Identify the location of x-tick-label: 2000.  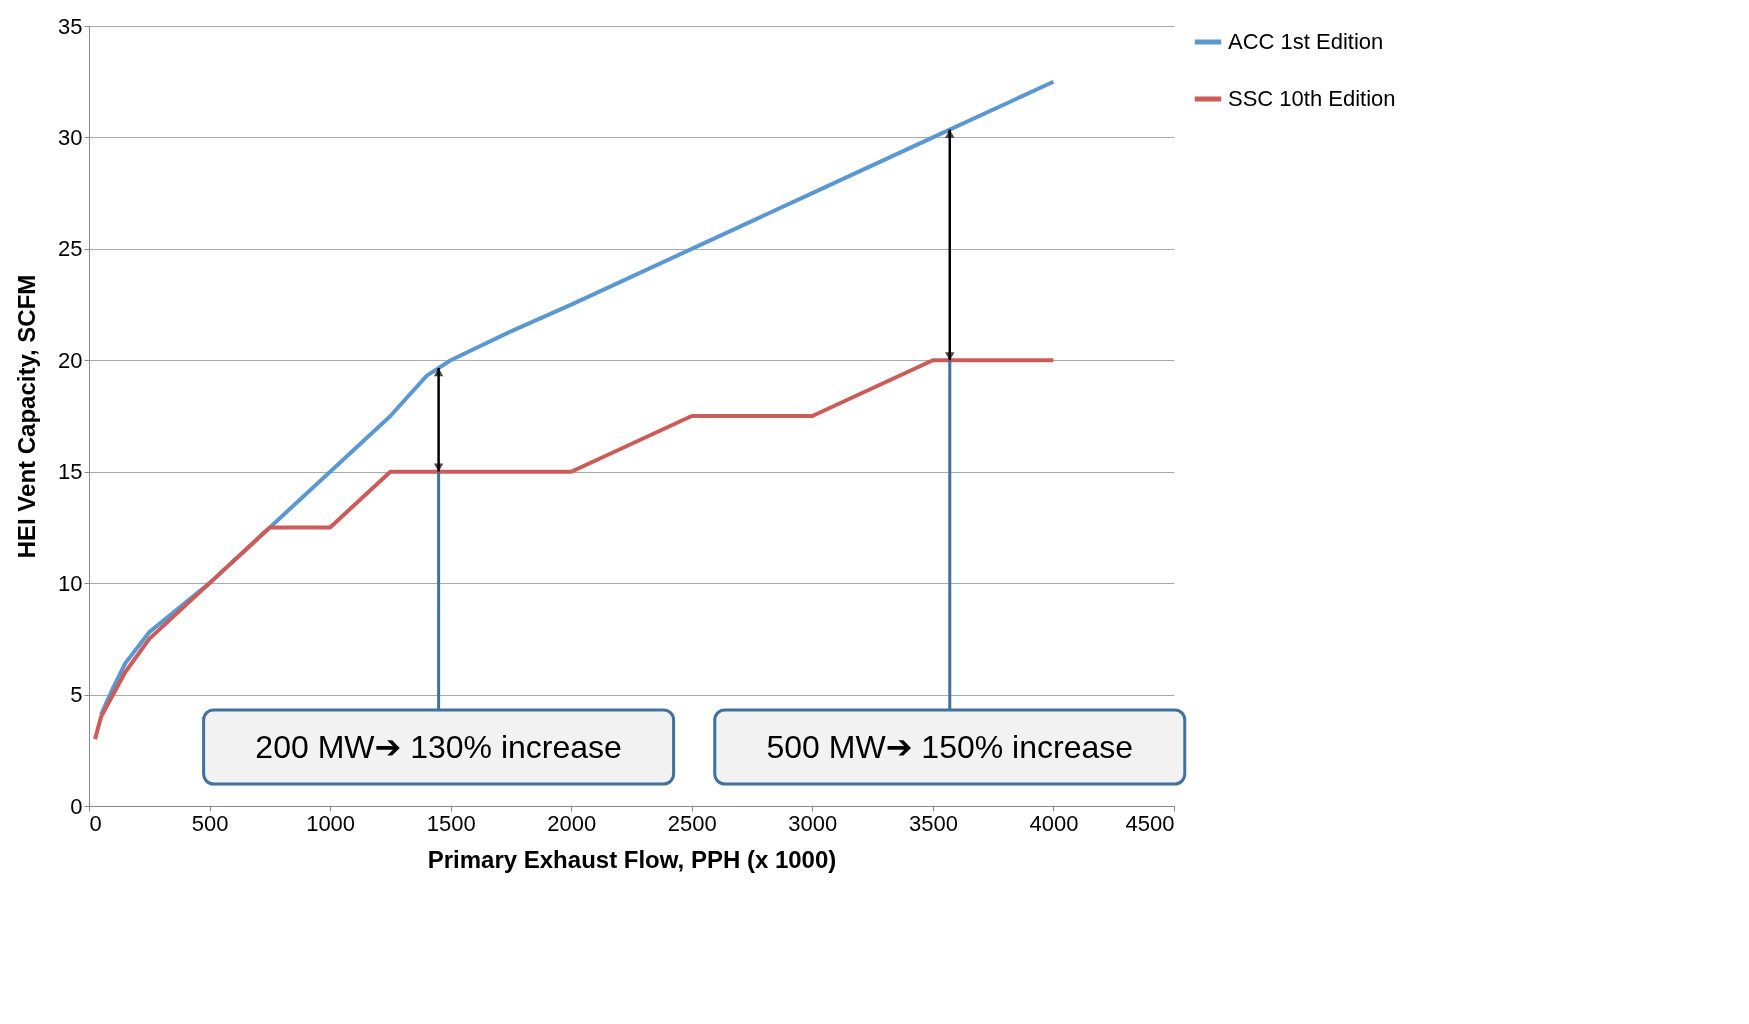
(572, 823).